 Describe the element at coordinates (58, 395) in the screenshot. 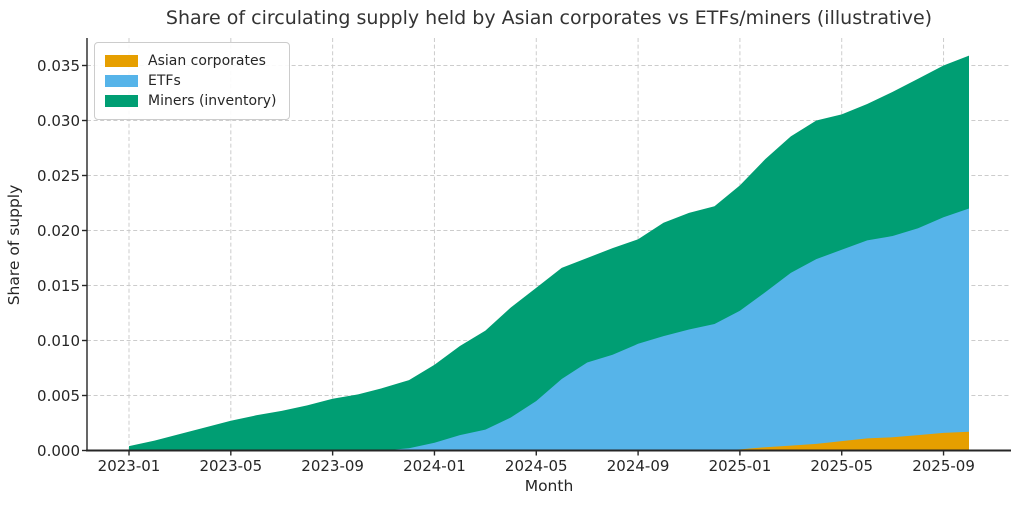

I see `y-tick-label: 0.005` at that location.